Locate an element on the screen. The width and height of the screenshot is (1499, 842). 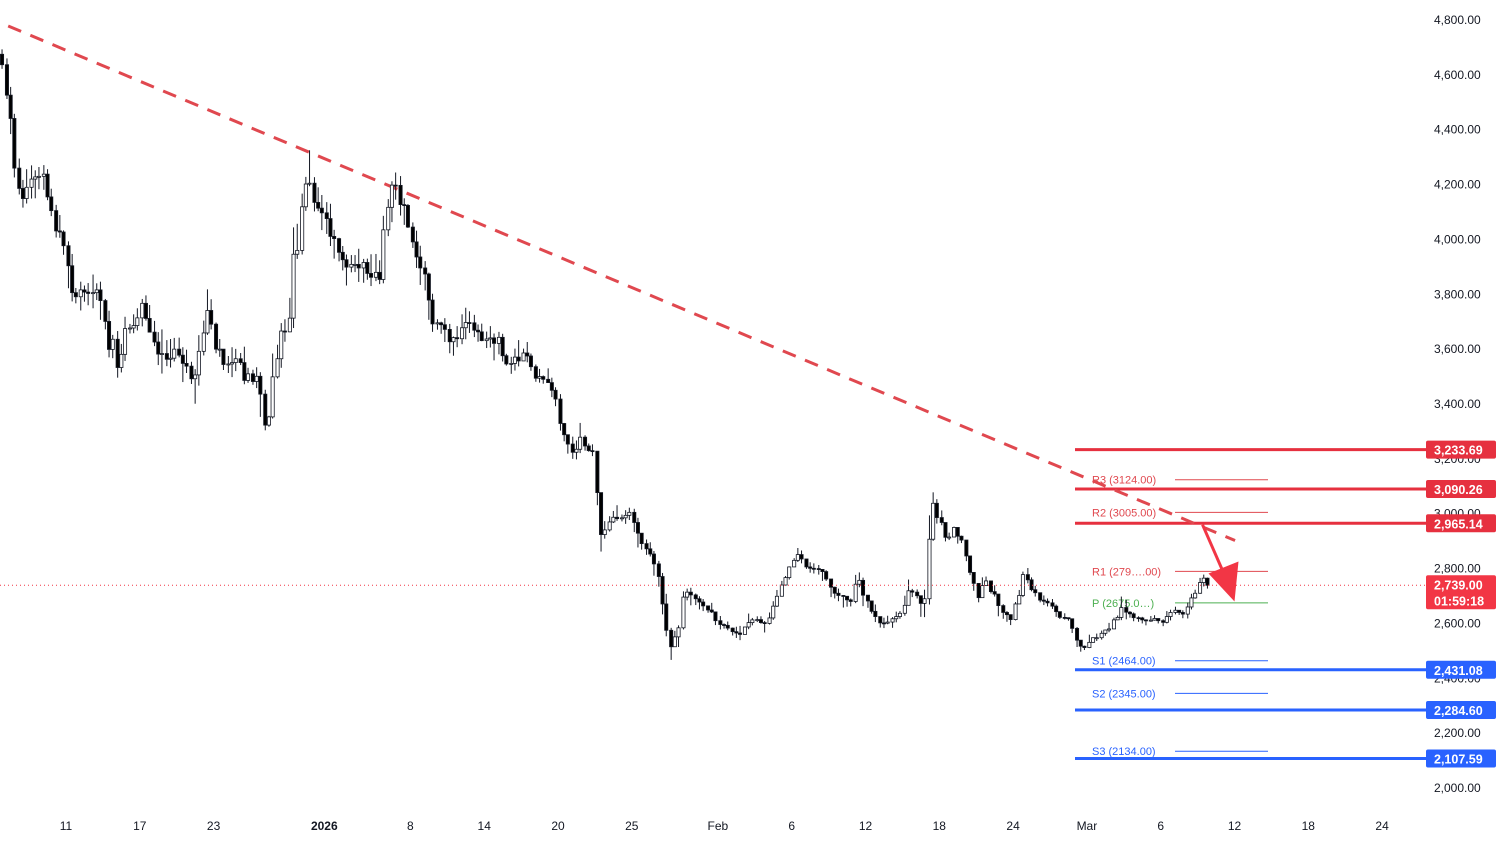
y-tick-label: 2,000.00 is located at coordinates (1457, 788).